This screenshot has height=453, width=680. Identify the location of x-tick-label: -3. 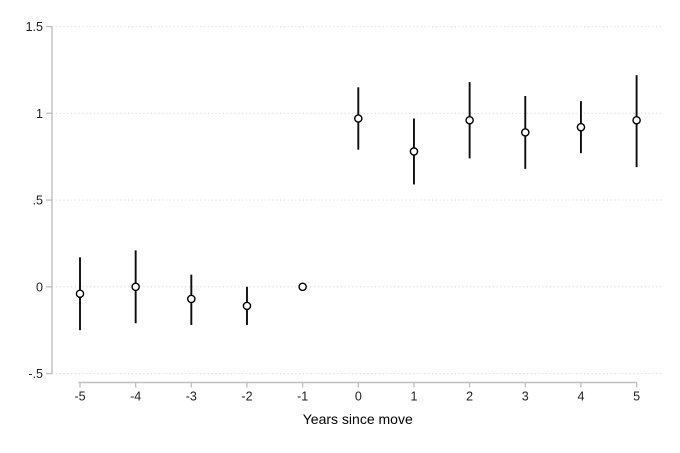
(191, 397).